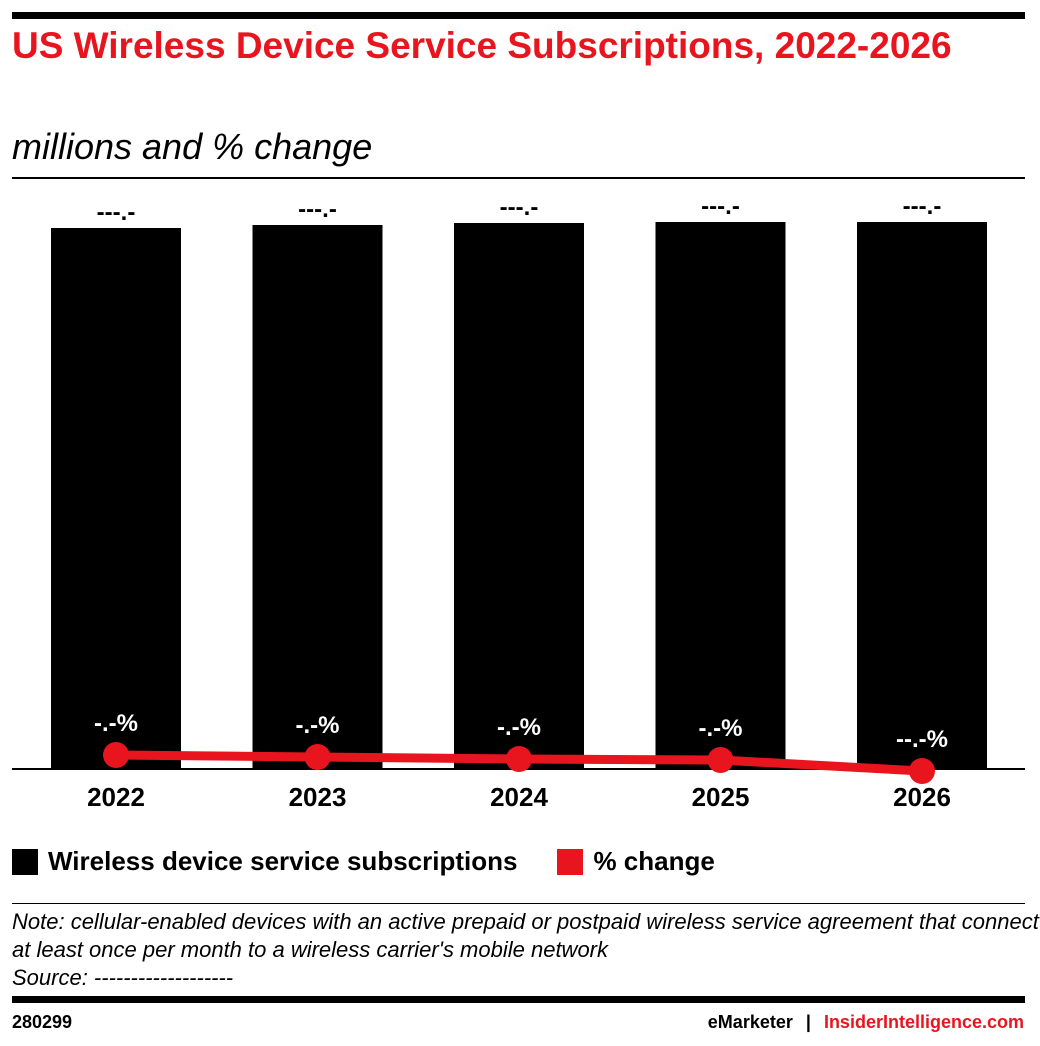 This screenshot has width=1040, height=1046. I want to click on x-tick-label: 2022, so click(116, 797).